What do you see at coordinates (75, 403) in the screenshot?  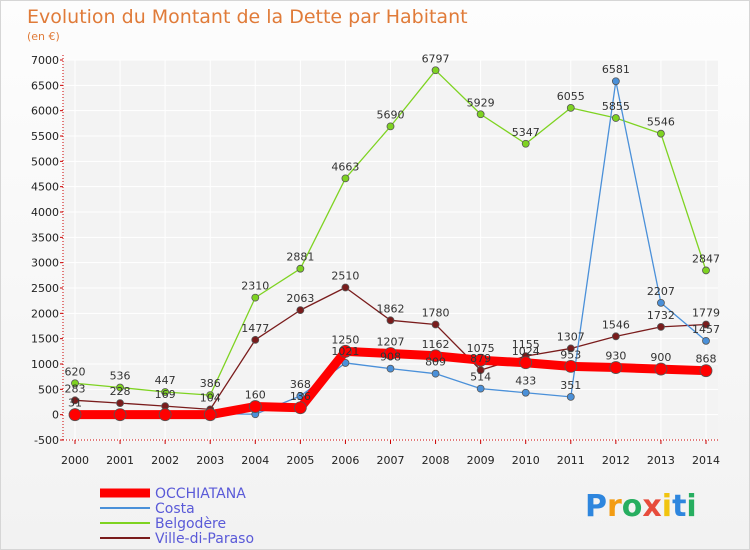 I see `data-label: 31` at bounding box center [75, 403].